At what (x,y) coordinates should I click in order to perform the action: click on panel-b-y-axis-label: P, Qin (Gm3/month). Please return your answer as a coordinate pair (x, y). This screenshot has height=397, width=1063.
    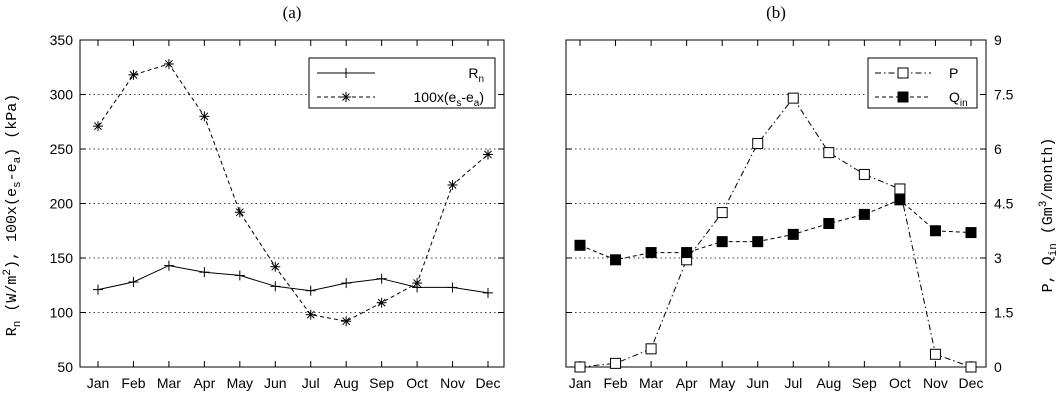
    Looking at the image, I should click on (1049, 215).